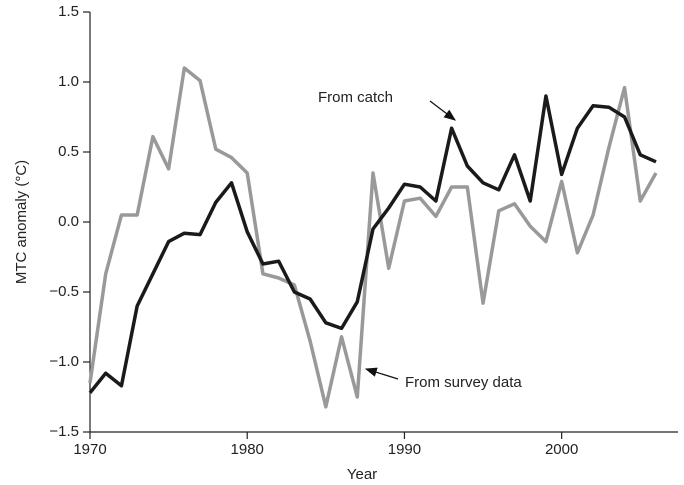 The image size is (684, 485). What do you see at coordinates (21, 222) in the screenshot?
I see `y-axis-label: MTC anomaly (°C)` at bounding box center [21, 222].